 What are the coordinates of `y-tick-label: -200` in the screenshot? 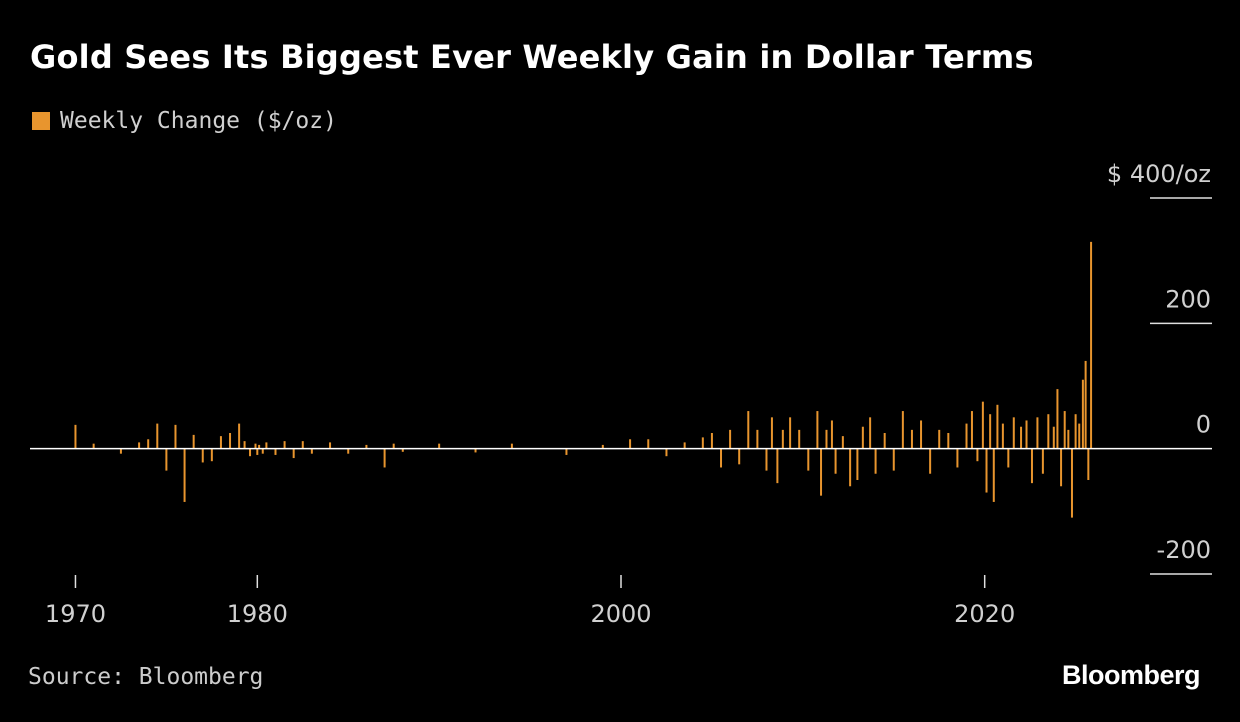 It's located at (1184, 550).